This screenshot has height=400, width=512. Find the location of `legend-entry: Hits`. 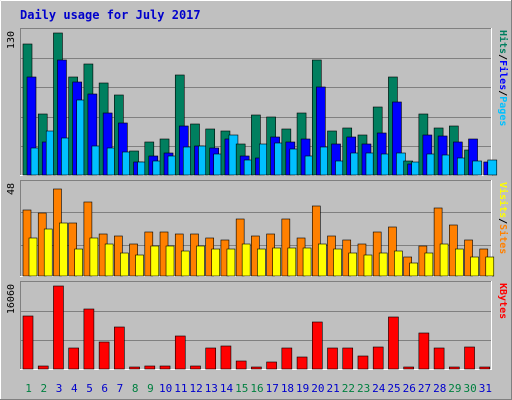

legend-entry: Hits is located at coordinates (503, 42).